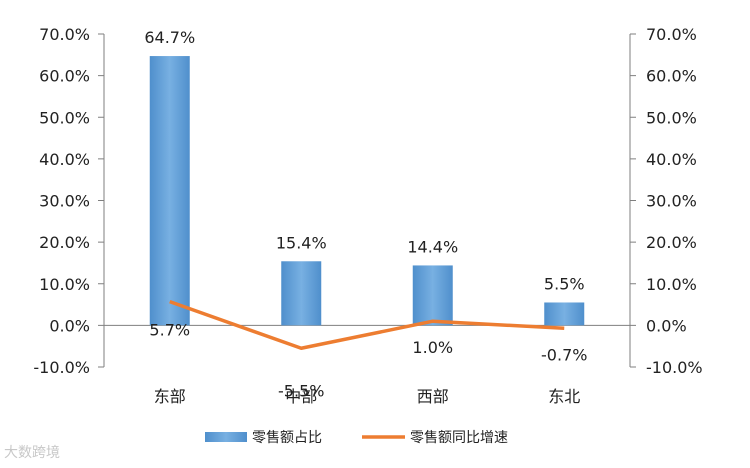 This screenshot has height=468, width=750. Describe the element at coordinates (666, 325) in the screenshot. I see `y2-tick-label-right: 0.0%` at that location.